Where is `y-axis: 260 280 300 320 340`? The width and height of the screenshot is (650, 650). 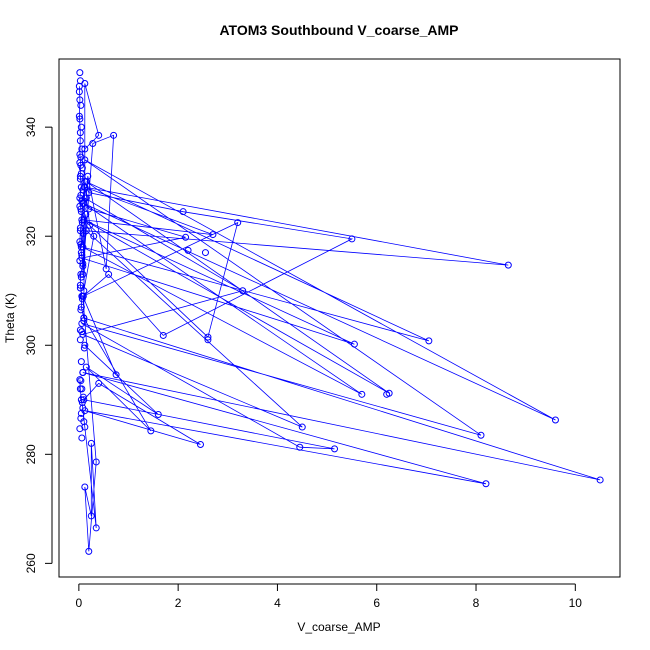 y-axis: 260 280 300 320 340 is located at coordinates (38, 345).